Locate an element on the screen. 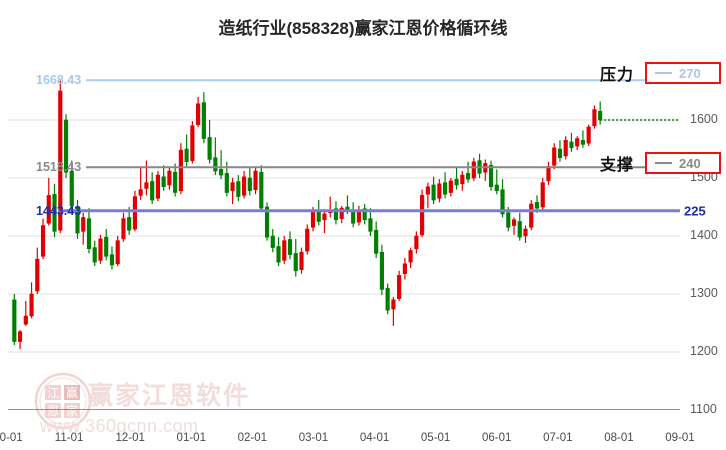 The height and width of the screenshot is (450, 726). watermark-brand: 赢家江恩软件 is located at coordinates (169, 396).